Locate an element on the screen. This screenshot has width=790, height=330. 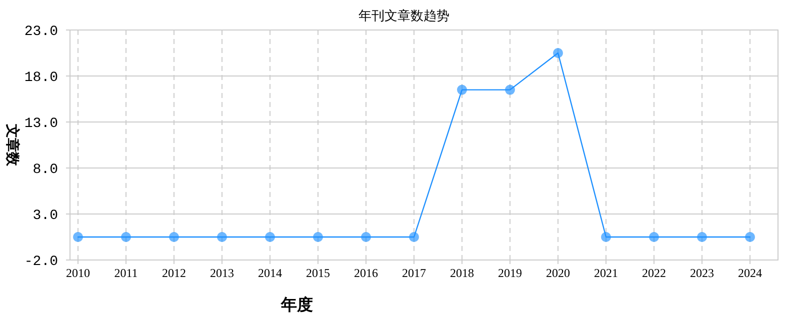
x-tick-label: 2019 is located at coordinates (510, 273).